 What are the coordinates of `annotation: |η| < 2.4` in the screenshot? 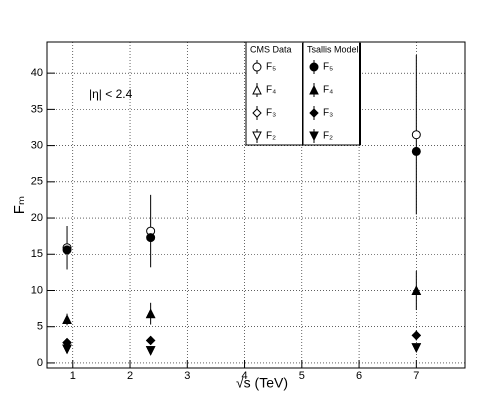 It's located at (111, 94).